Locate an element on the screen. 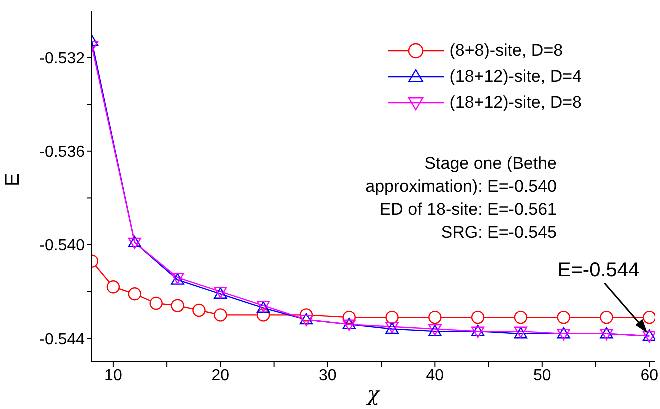  x-tick-label: 60 is located at coordinates (649, 375).